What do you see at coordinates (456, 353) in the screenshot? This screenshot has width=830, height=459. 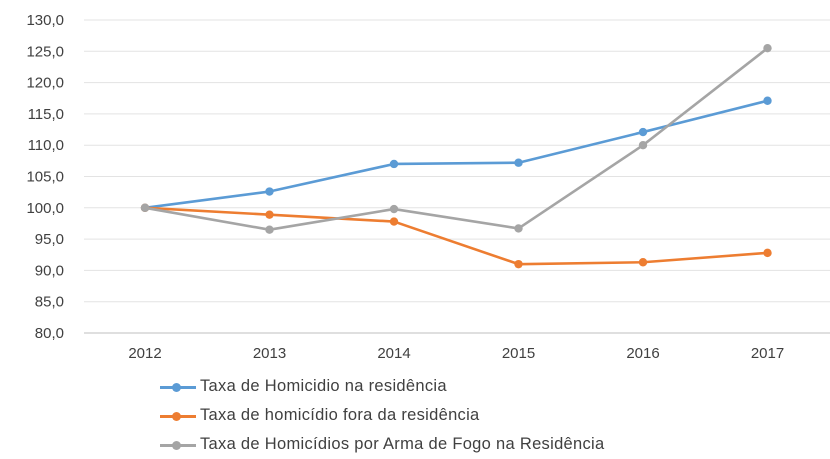 I see `x-axis-ticks: 2012 2013 2014 2015 2016 2017` at bounding box center [456, 353].